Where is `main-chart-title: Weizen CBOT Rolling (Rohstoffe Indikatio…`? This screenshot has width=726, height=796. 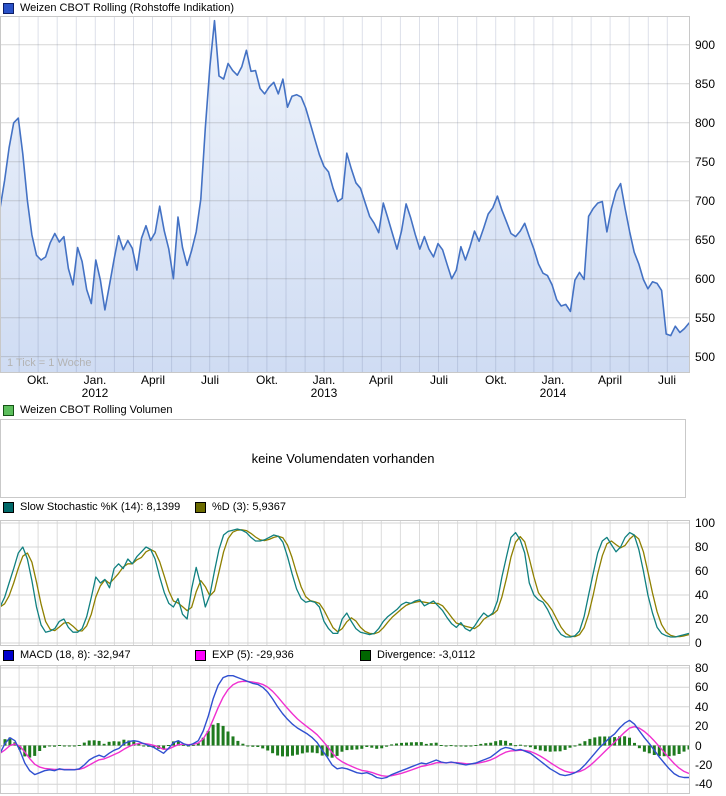 main-chart-title: Weizen CBOT Rolling (Rohstoffe Indikatio… is located at coordinates (127, 8).